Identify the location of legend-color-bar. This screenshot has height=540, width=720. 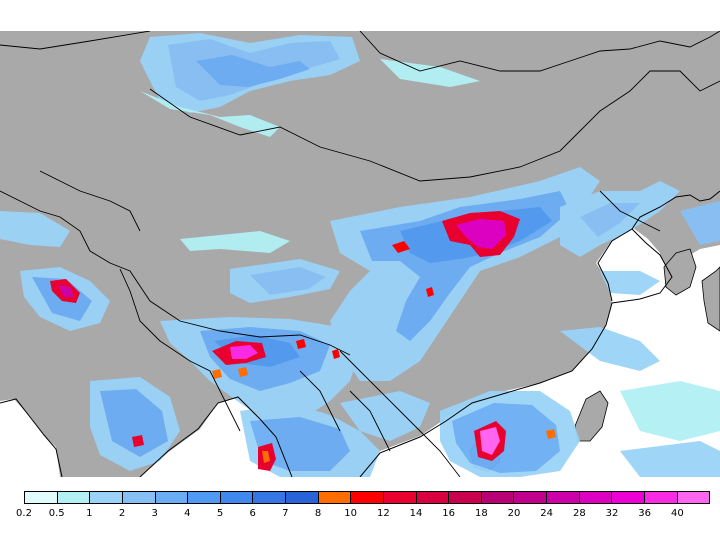
(367, 497).